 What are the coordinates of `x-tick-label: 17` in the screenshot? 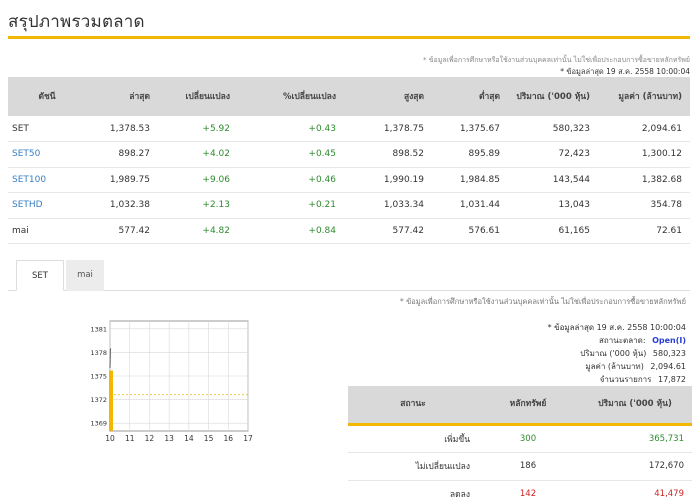 It's located at (248, 438).